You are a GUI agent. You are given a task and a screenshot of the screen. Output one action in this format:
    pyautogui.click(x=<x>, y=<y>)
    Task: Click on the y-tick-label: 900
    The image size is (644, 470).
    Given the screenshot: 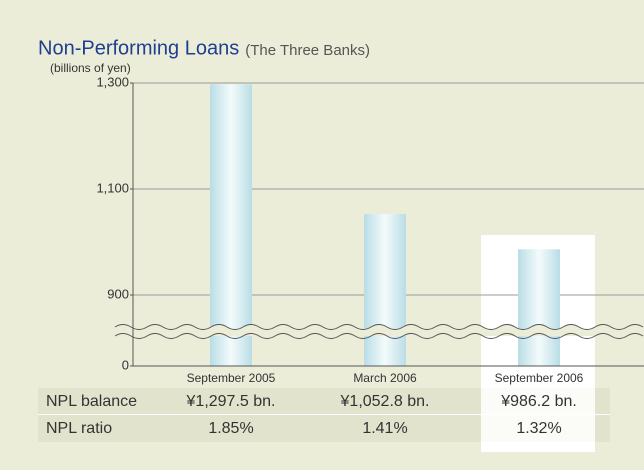 What is the action you would take?
    pyautogui.click(x=118, y=293)
    